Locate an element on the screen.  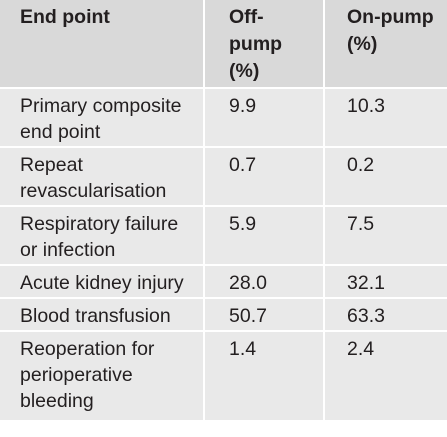
table-row: Respiratory failure or infection 5.9 7.5 is located at coordinates (223, 236).